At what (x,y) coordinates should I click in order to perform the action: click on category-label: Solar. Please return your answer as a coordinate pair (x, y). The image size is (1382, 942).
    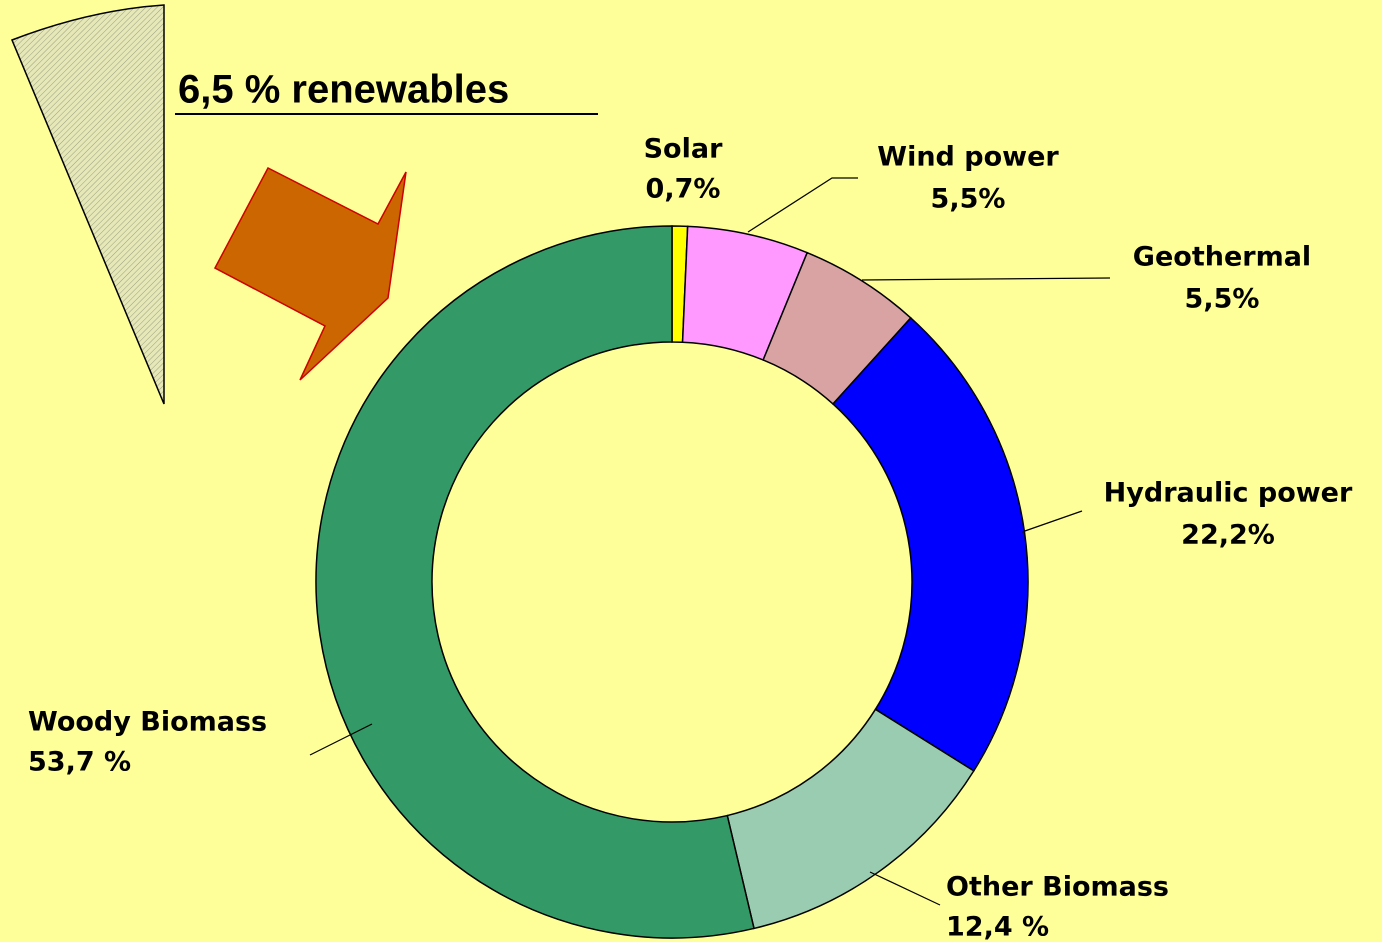
    Looking at the image, I should click on (683, 149).